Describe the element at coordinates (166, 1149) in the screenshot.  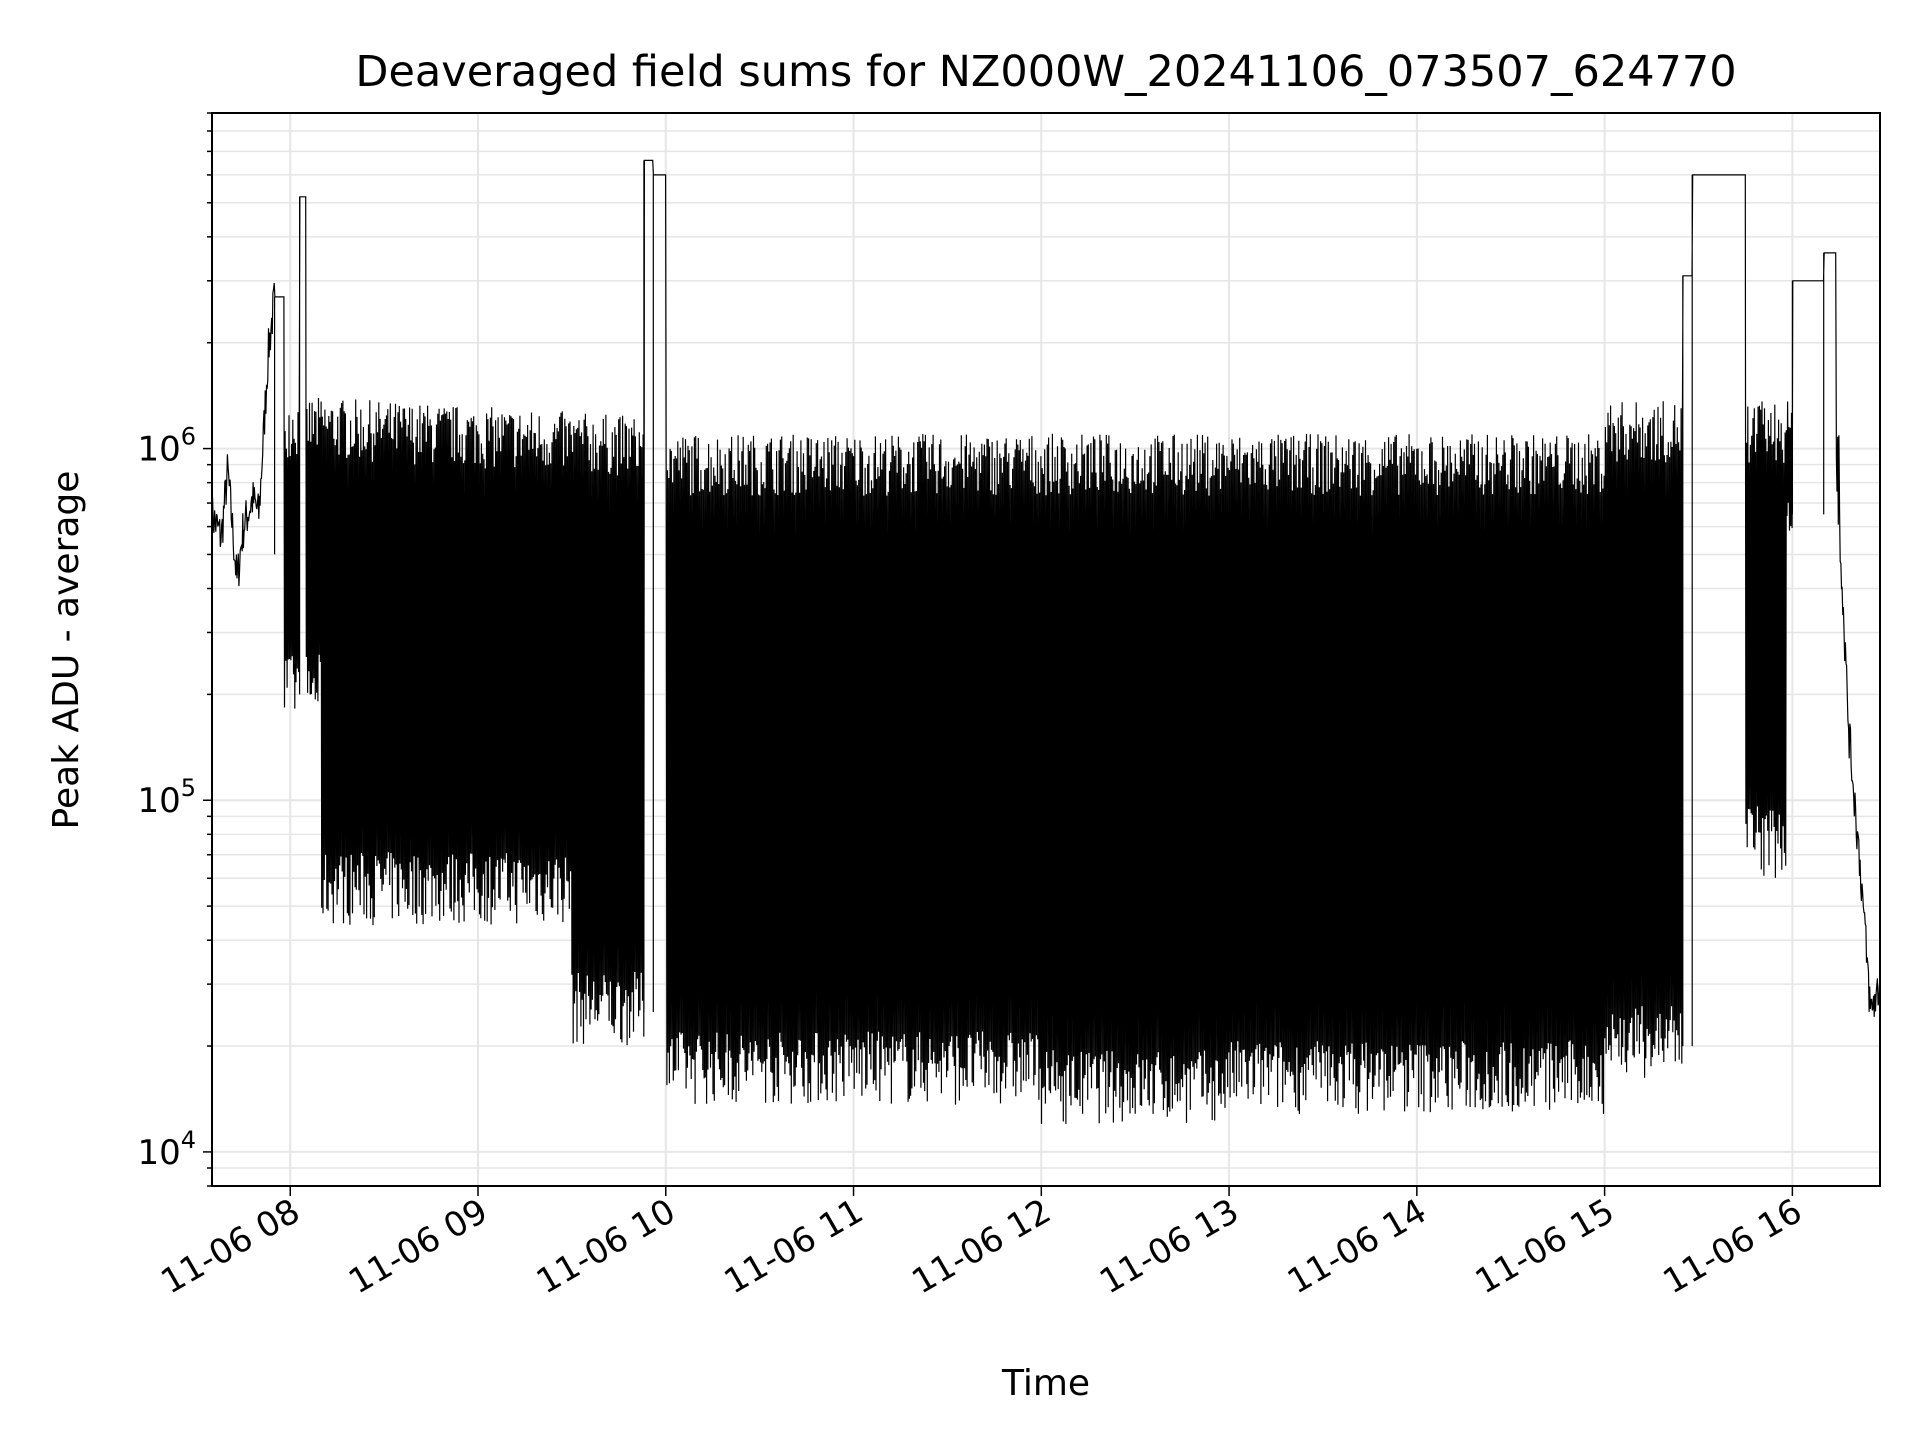
I see `y-tick-label: 10⁴` at that location.